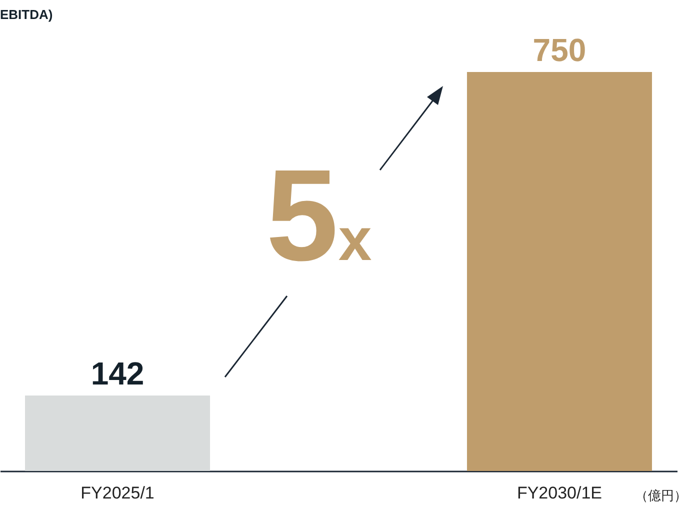  I want to click on data-label: 750, so click(559, 50).